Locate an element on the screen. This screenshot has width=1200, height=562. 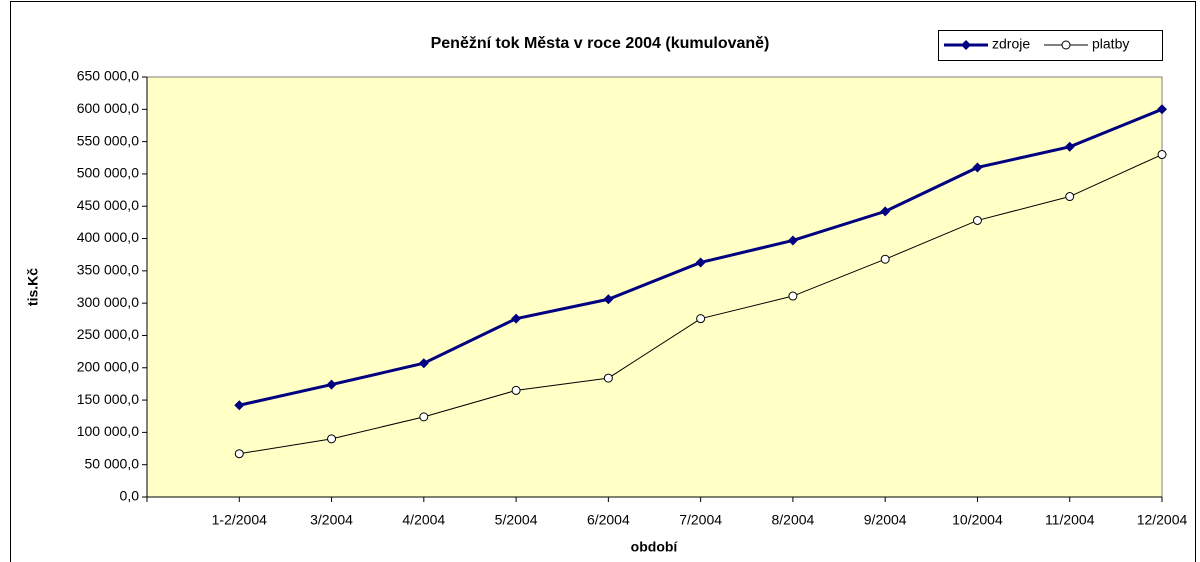
x-tick-label: 1-2/2004 is located at coordinates (239, 520).